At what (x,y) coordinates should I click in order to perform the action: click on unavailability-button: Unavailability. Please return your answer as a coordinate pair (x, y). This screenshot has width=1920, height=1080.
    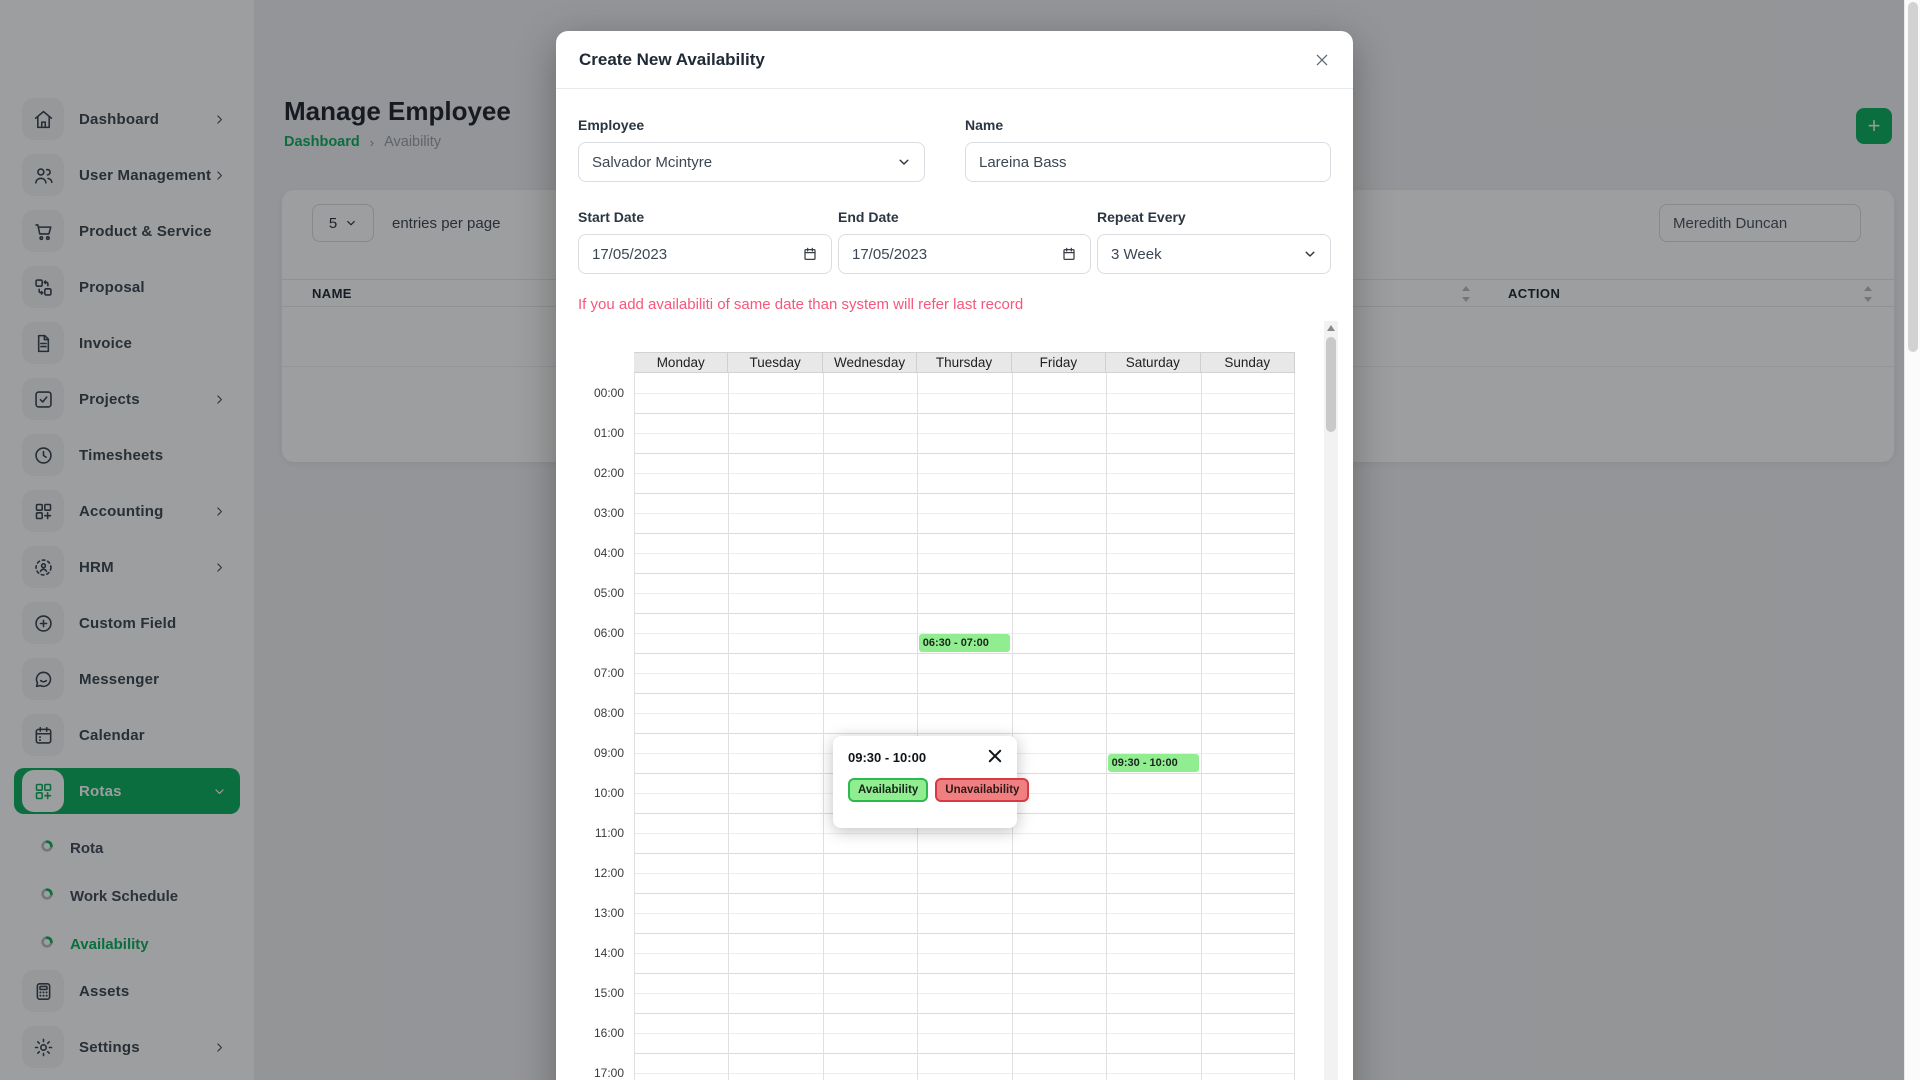
    Looking at the image, I should click on (982, 790).